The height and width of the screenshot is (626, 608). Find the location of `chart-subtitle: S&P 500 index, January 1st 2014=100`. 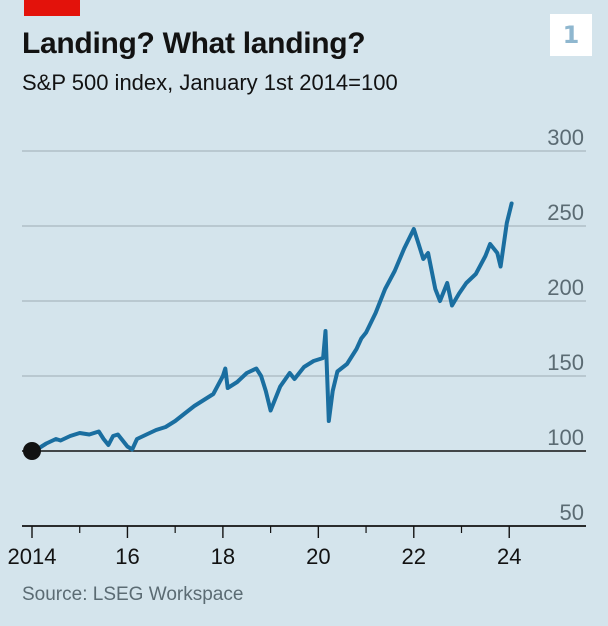

chart-subtitle: S&P 500 index, January 1st 2014=100 is located at coordinates (210, 82).